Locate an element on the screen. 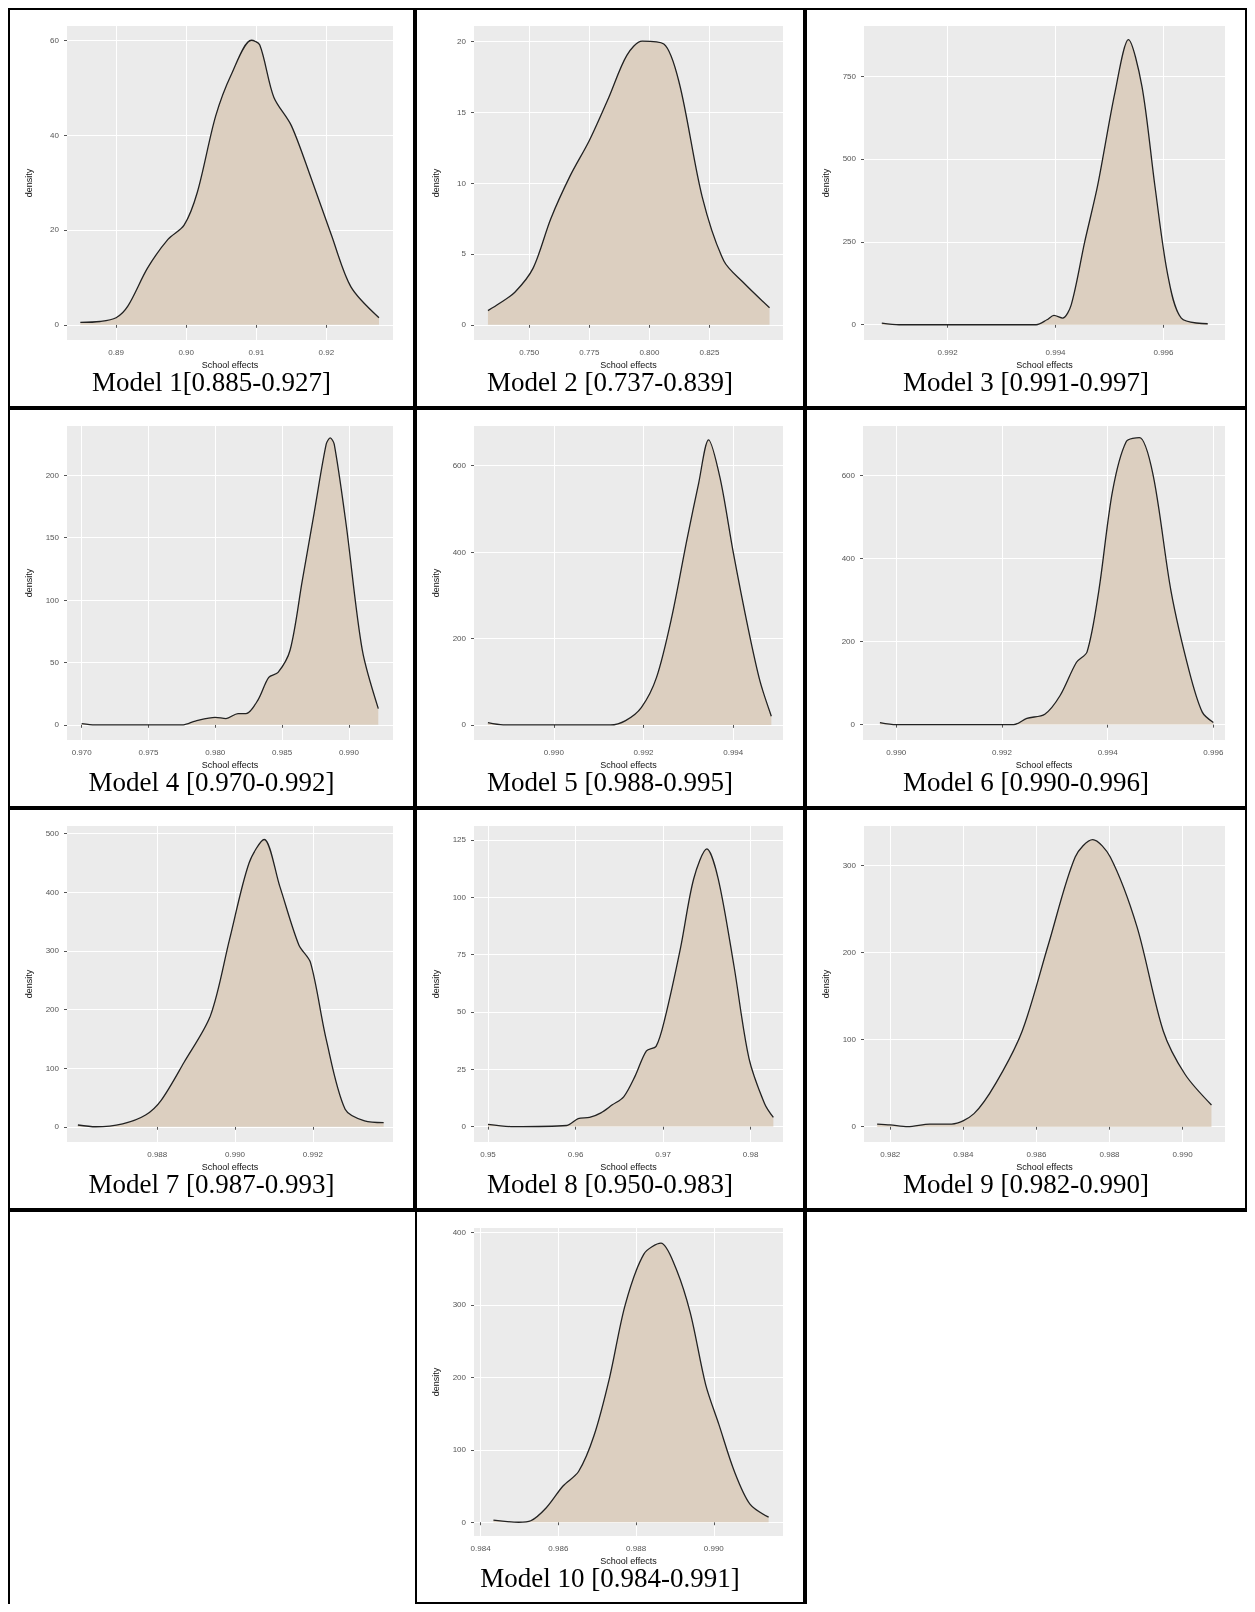 This screenshot has width=1255, height=1612. x-tick-label: 0.90 is located at coordinates (186, 352).